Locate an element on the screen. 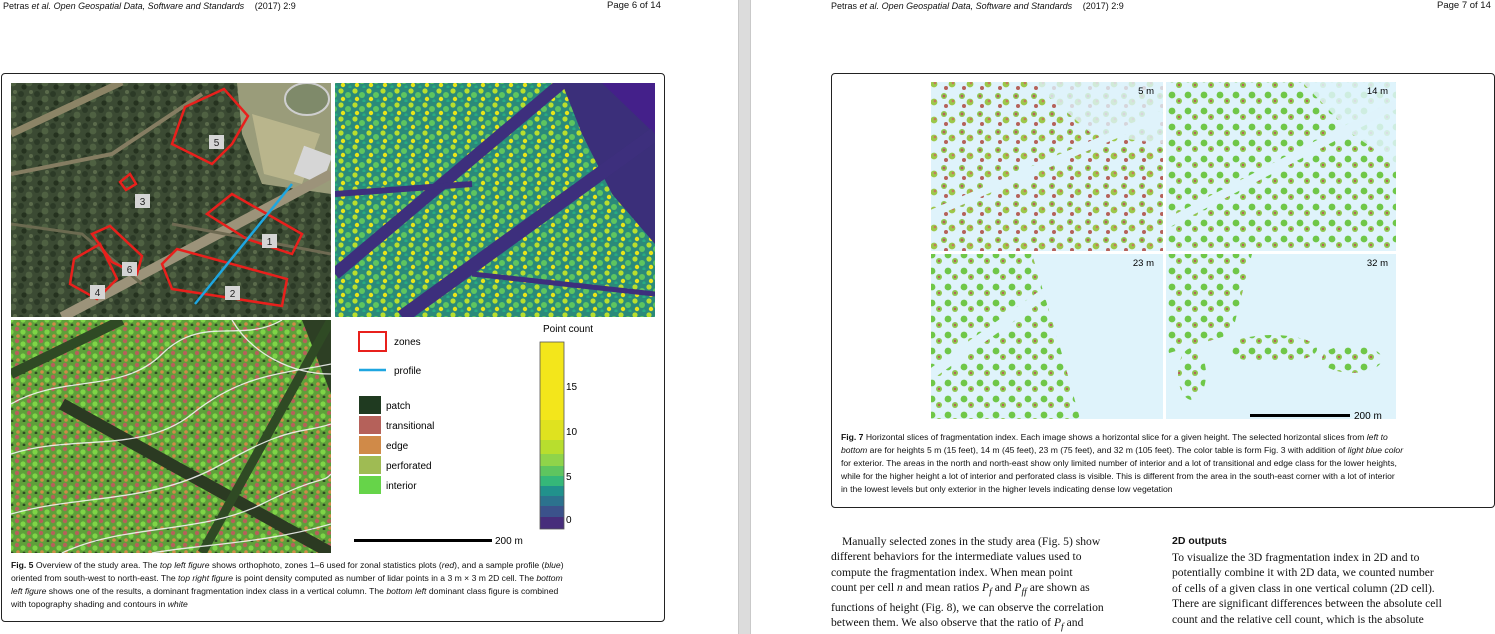  zone-label-1: 1 is located at coordinates (270, 242).